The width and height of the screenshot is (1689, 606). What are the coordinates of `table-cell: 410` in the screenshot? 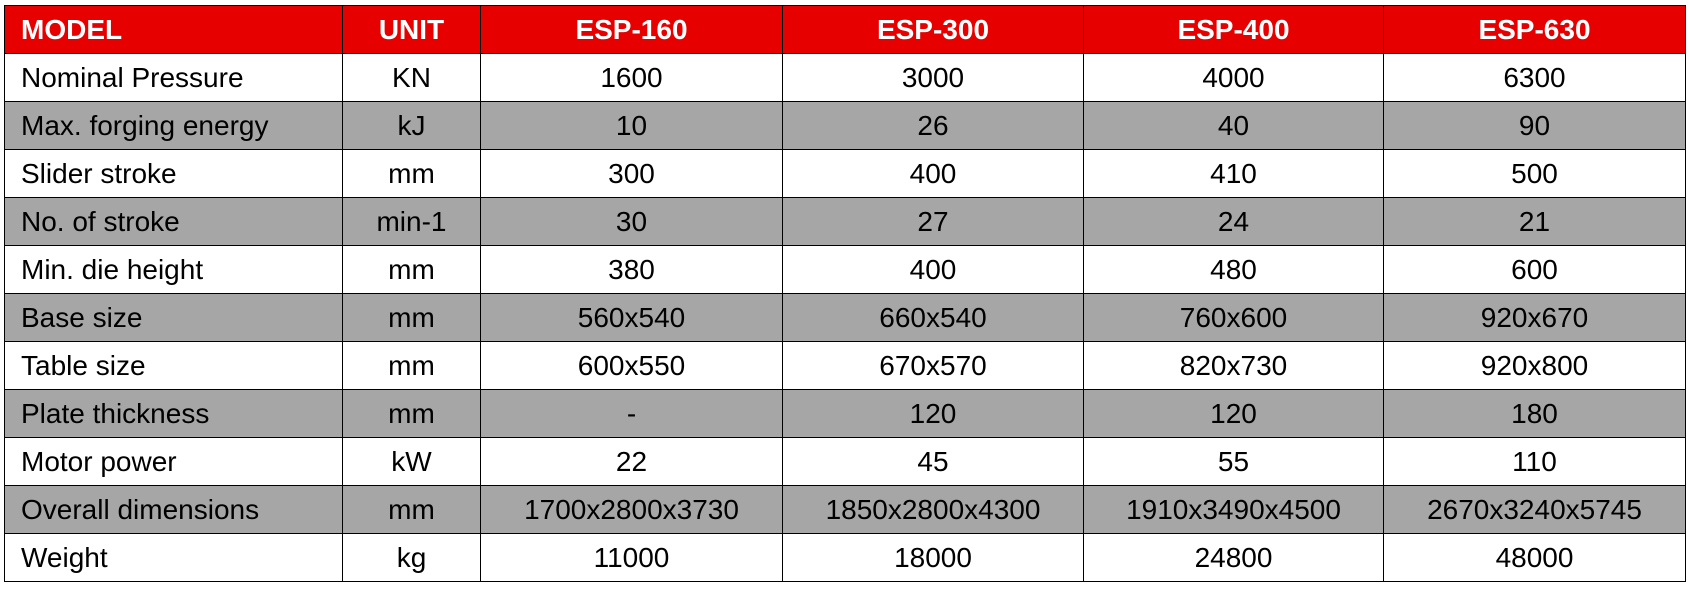 It's located at (1233, 173).